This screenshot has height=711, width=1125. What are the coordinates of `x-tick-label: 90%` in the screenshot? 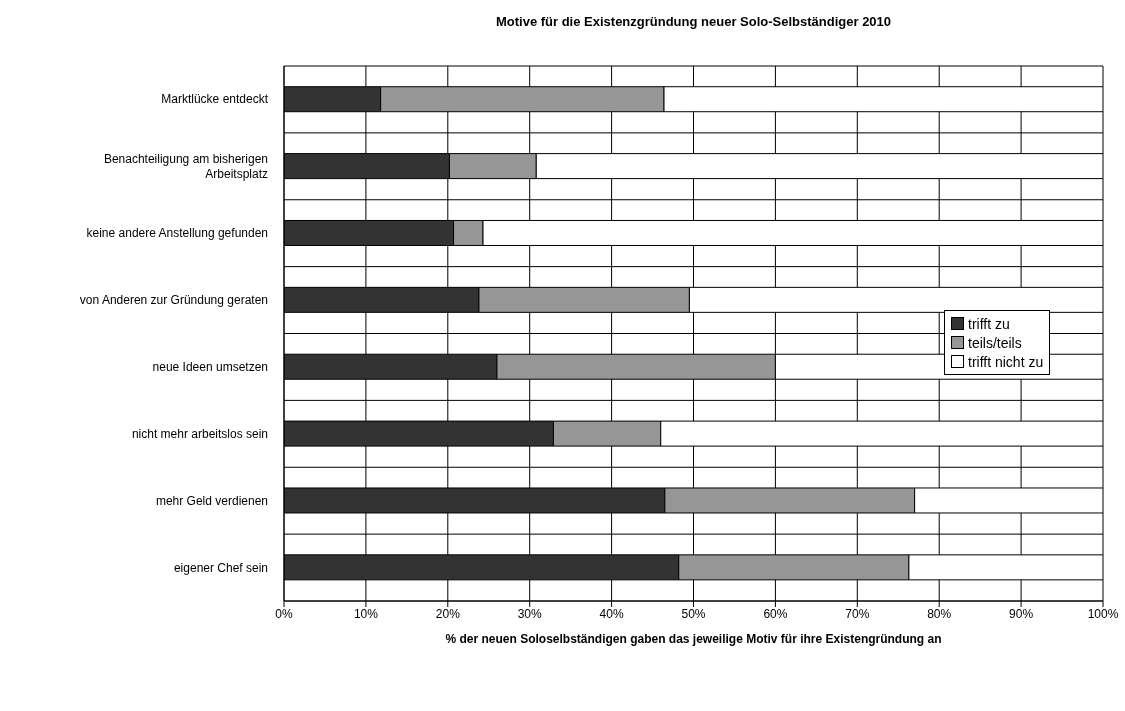 It's located at (1021, 613).